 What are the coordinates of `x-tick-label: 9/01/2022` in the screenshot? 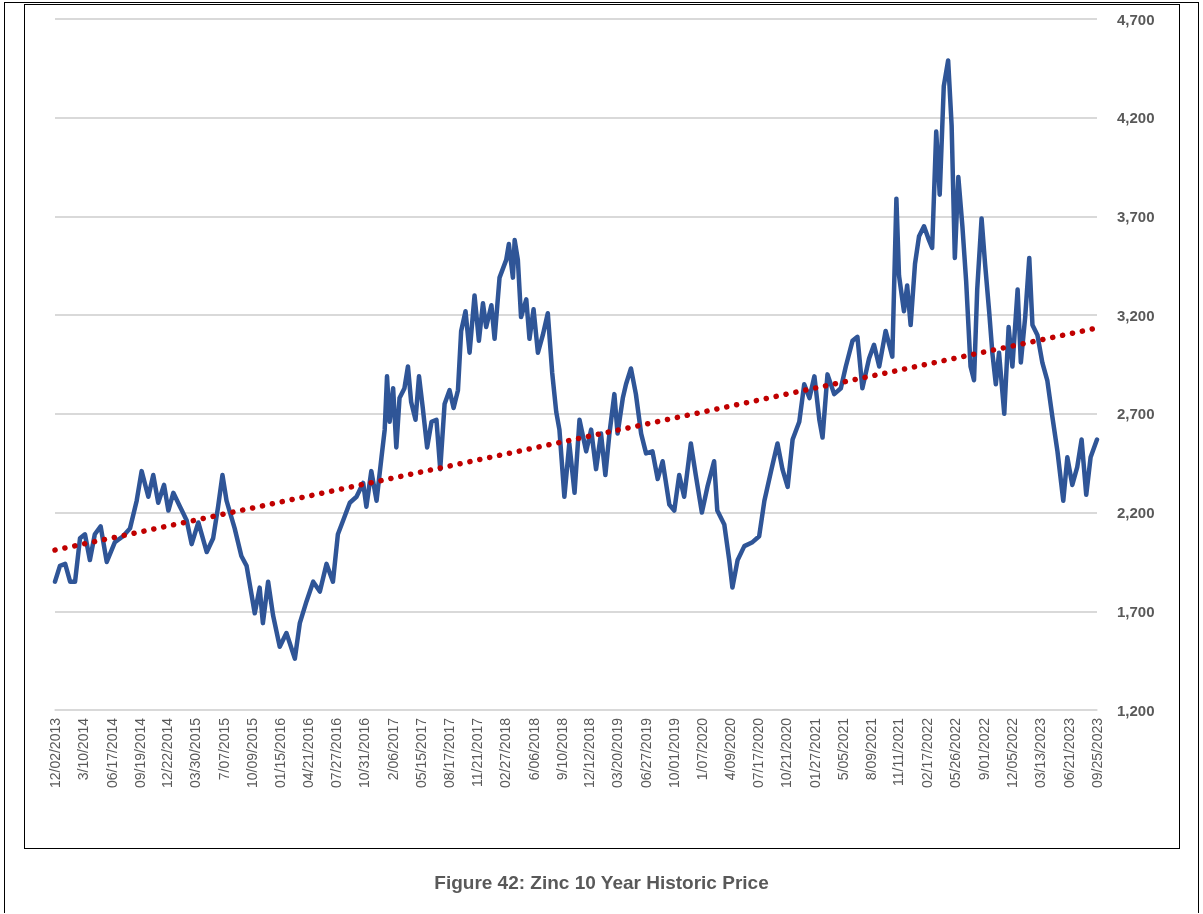 It's located at (983, 749).